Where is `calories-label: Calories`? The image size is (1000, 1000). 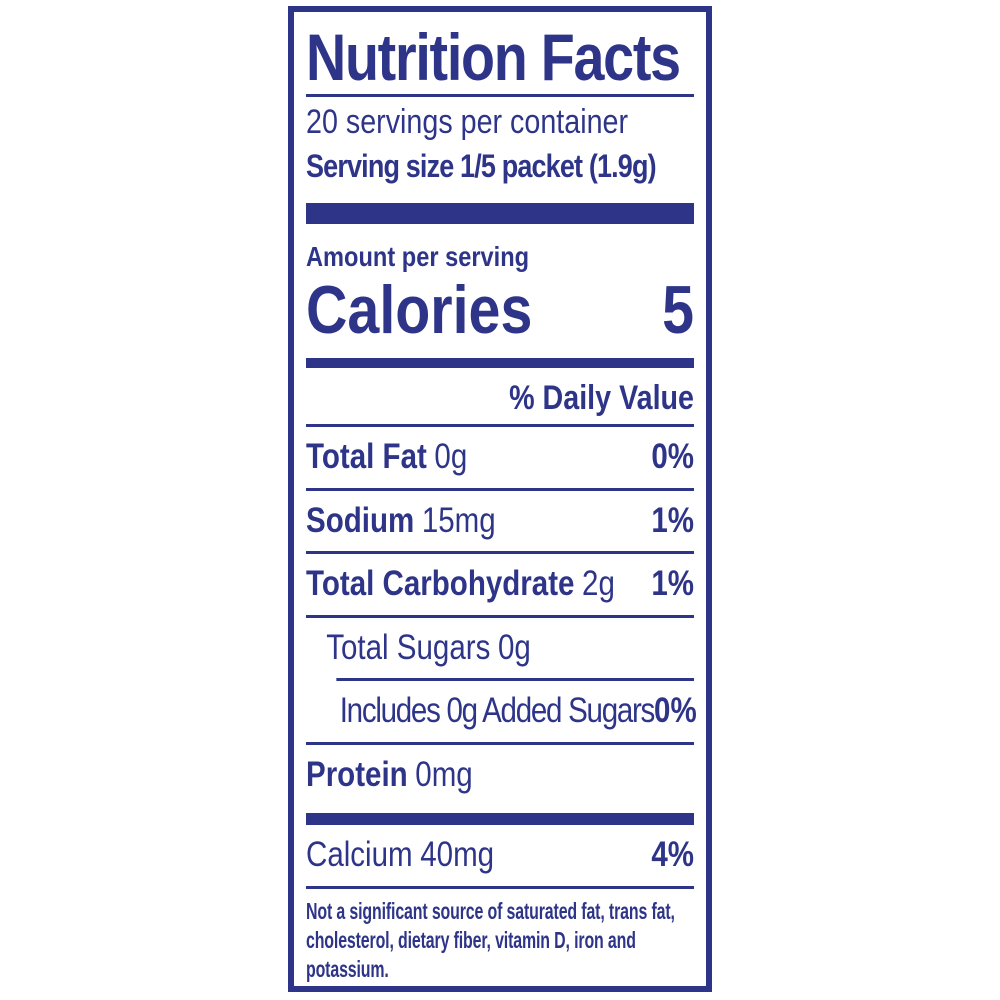
calories-label: Calories is located at coordinates (419, 309).